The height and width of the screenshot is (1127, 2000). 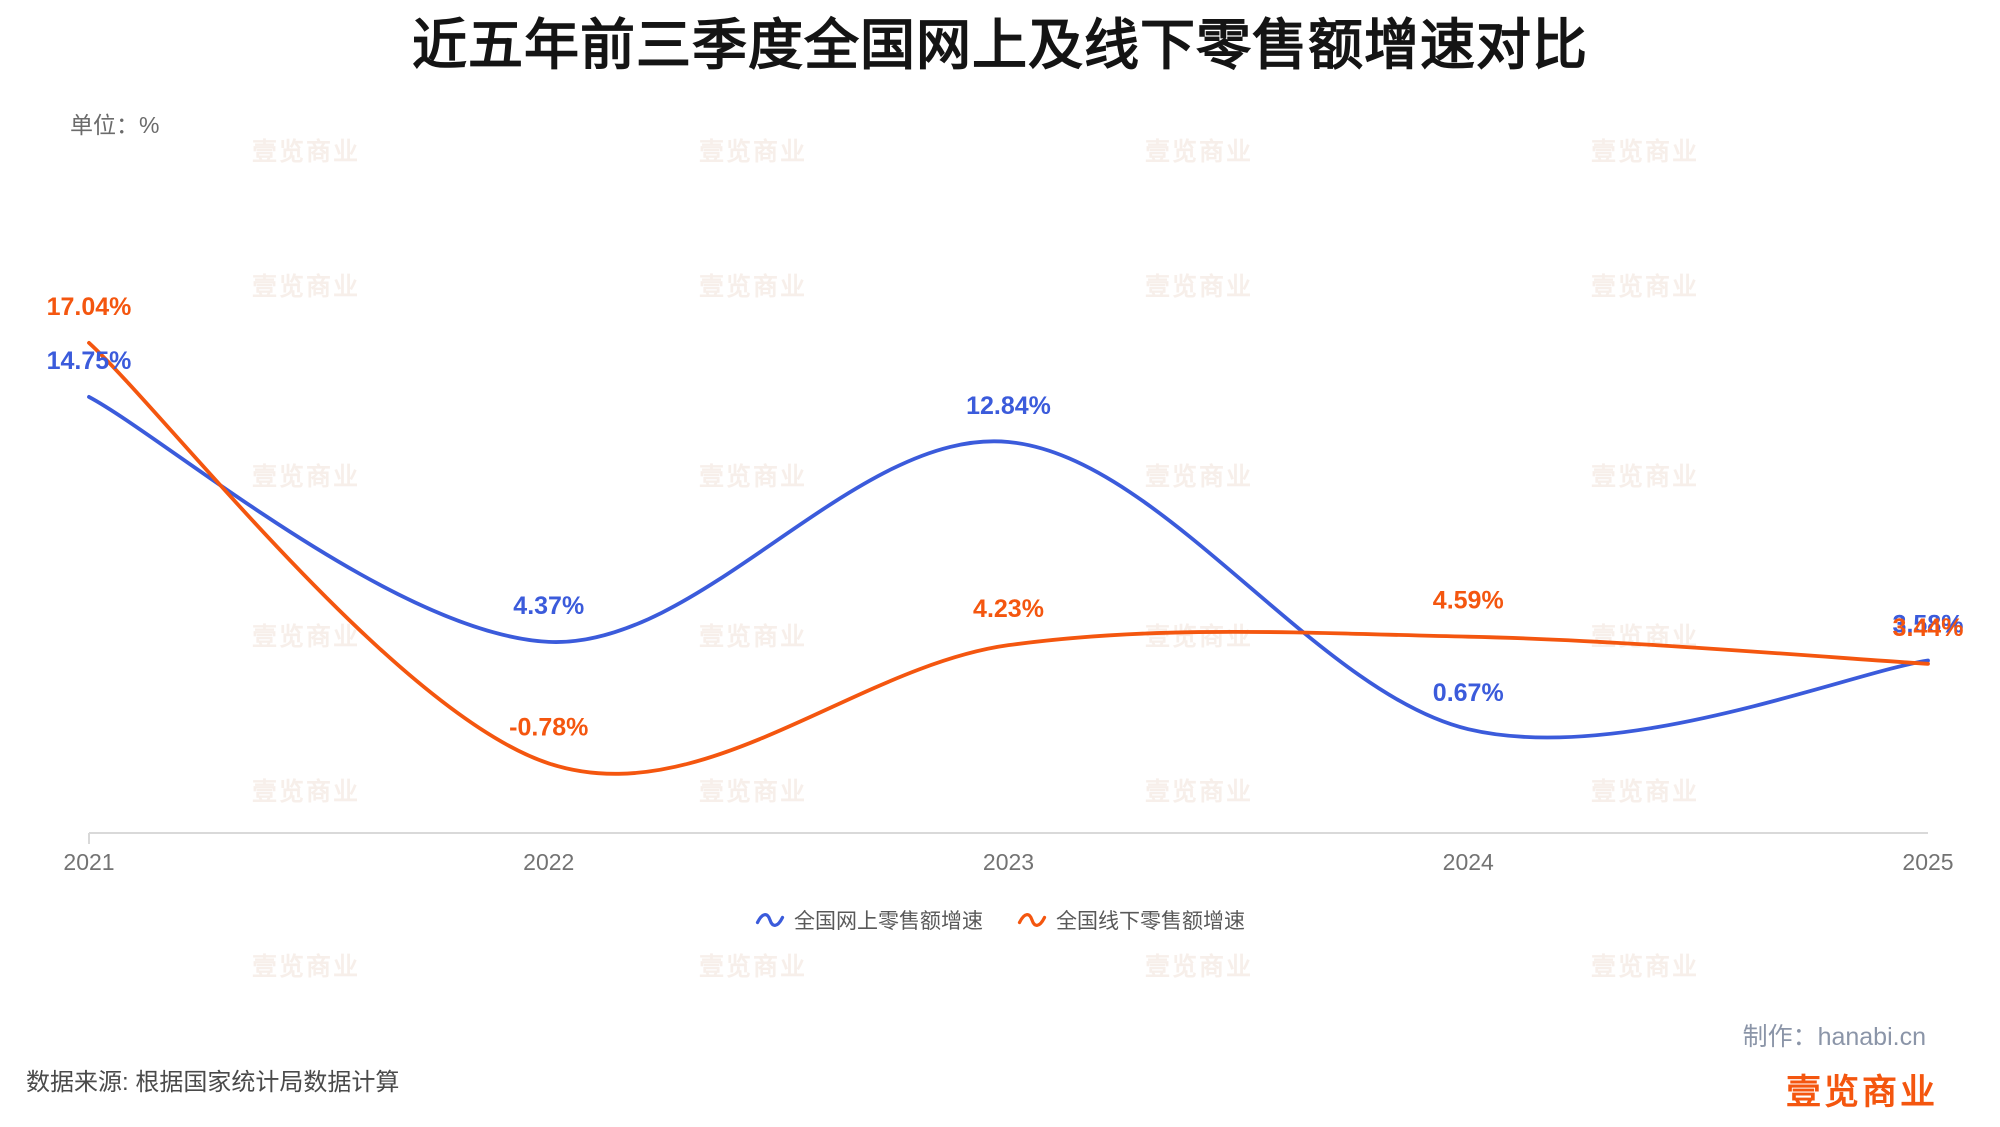 What do you see at coordinates (548, 862) in the screenshot?
I see `x-axis-label: 2022` at bounding box center [548, 862].